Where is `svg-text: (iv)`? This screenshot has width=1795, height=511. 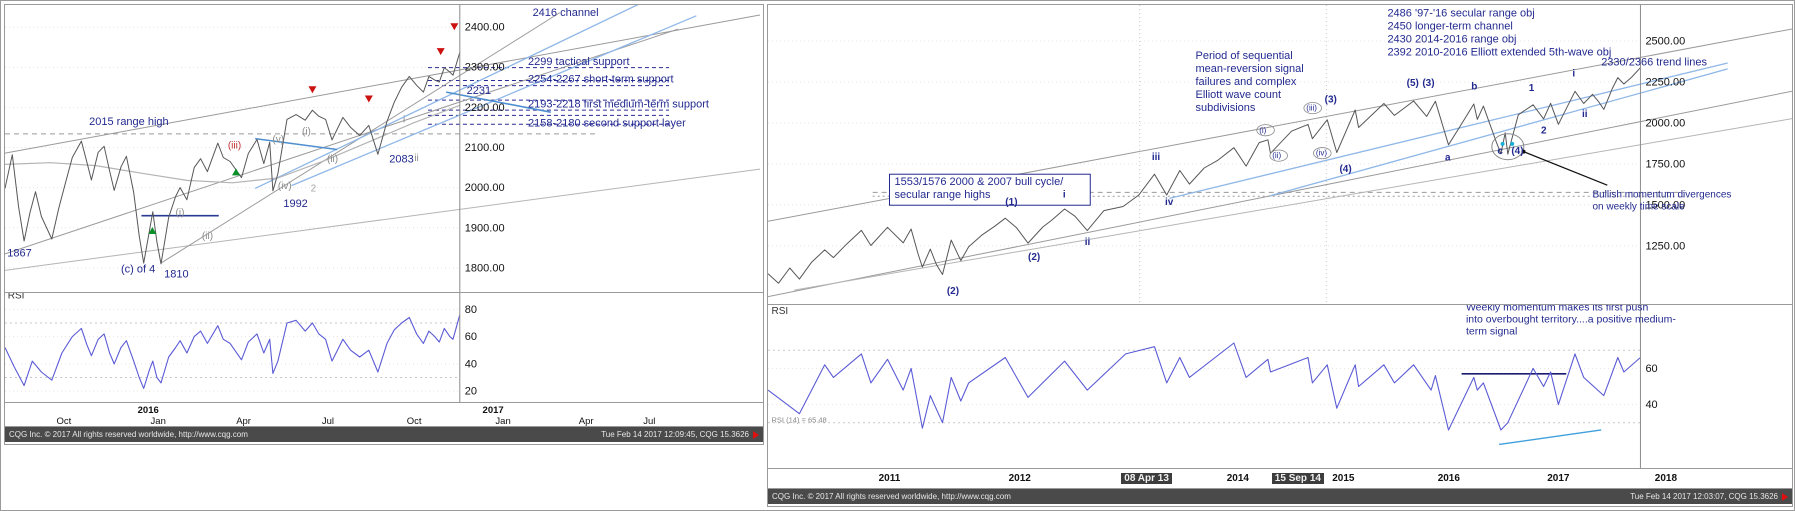 svg-text: (iv) is located at coordinates (285, 186).